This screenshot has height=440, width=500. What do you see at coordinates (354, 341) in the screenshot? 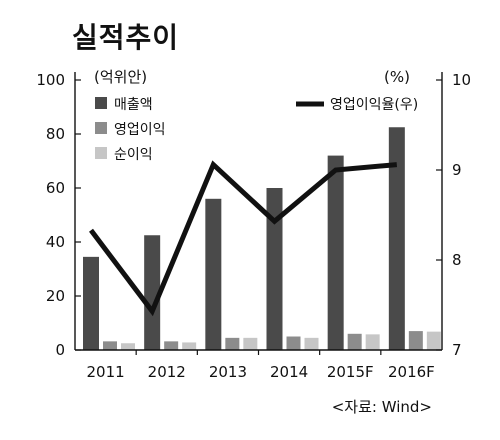
I see `bar-2-2015F` at bounding box center [354, 341].